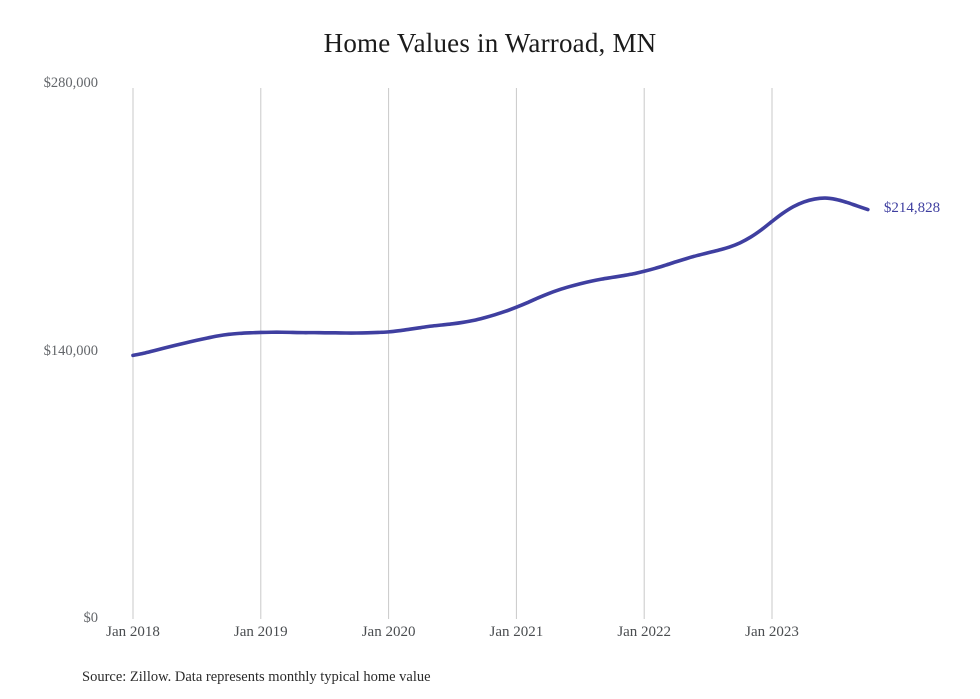  Describe the element at coordinates (91, 618) in the screenshot. I see `y-tick-label: $0` at that location.